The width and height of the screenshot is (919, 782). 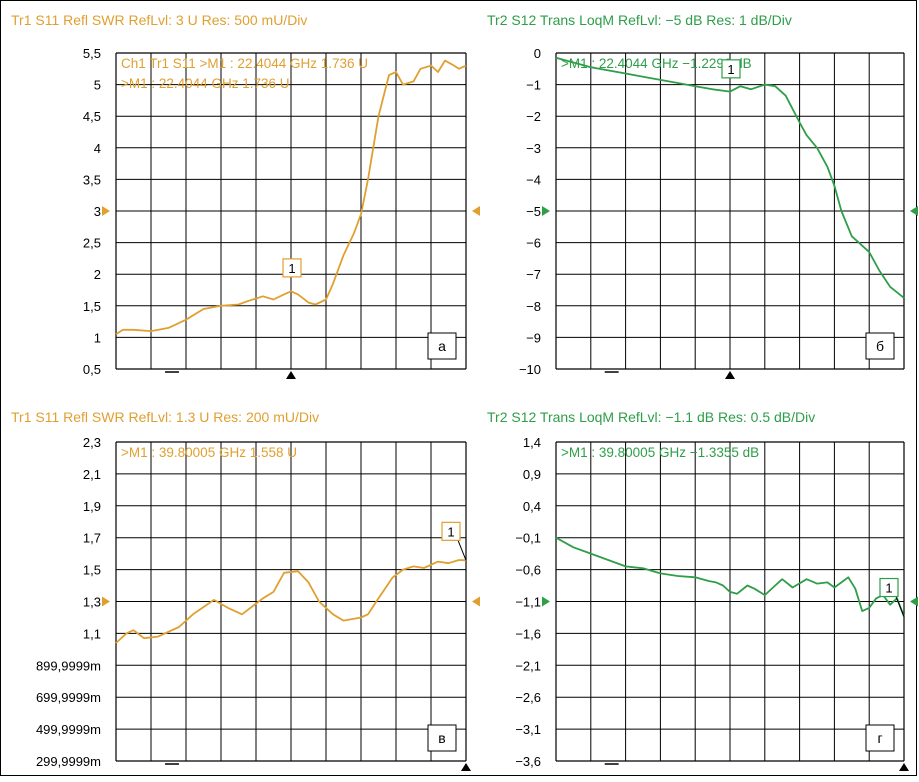 What do you see at coordinates (205, 83) in the screenshot?
I see `marker-readout: >M1 : 22.4044 GHz 1.736 U` at bounding box center [205, 83].